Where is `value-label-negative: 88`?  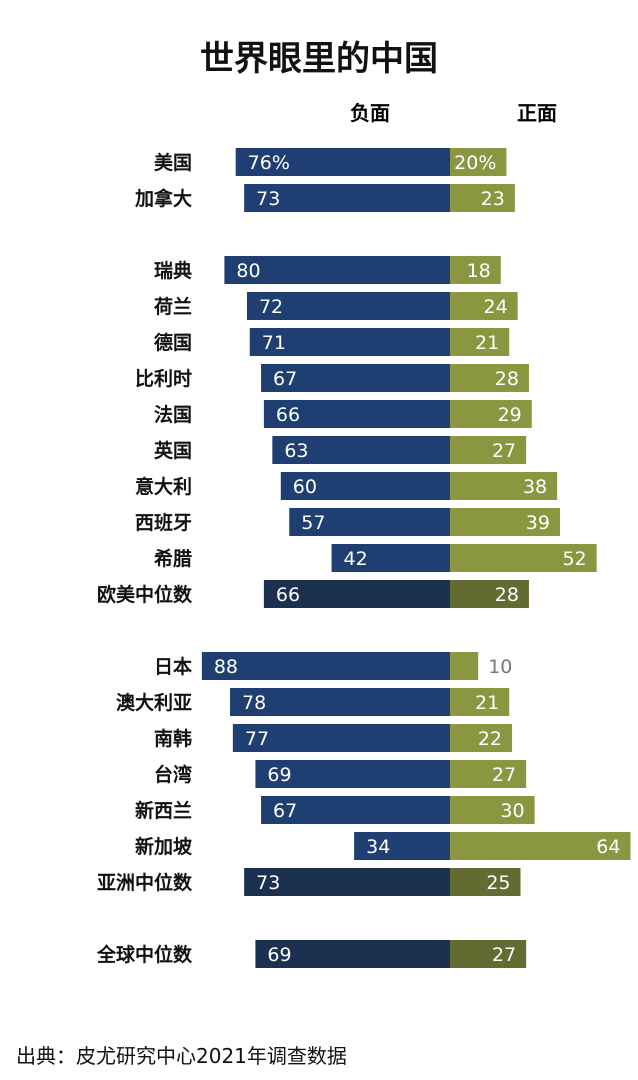
value-label-negative: 88 is located at coordinates (226, 667).